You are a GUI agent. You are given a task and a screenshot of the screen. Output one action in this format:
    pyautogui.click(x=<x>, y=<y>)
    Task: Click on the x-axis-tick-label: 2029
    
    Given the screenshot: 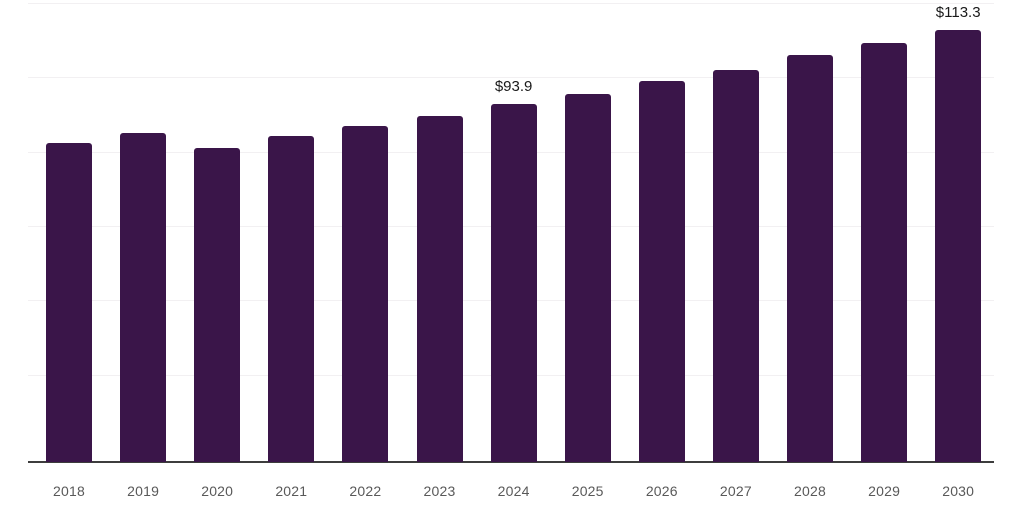 What is the action you would take?
    pyautogui.click(x=884, y=491)
    